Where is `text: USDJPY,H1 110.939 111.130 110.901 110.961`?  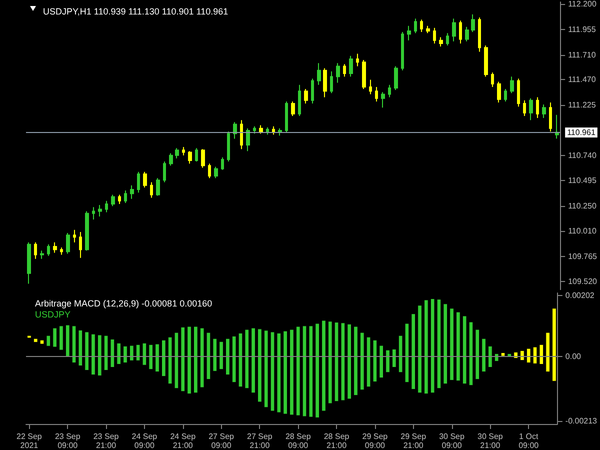 text: USDJPY,H1 110.939 111.130 110.901 110.961 is located at coordinates (135, 11).